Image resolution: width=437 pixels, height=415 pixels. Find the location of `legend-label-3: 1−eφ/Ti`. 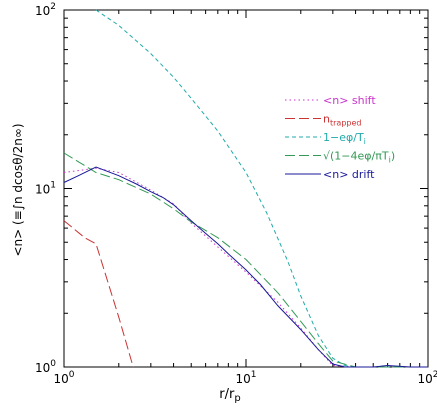

legend-label-3: 1−eφ/Ti is located at coordinates (344, 138).